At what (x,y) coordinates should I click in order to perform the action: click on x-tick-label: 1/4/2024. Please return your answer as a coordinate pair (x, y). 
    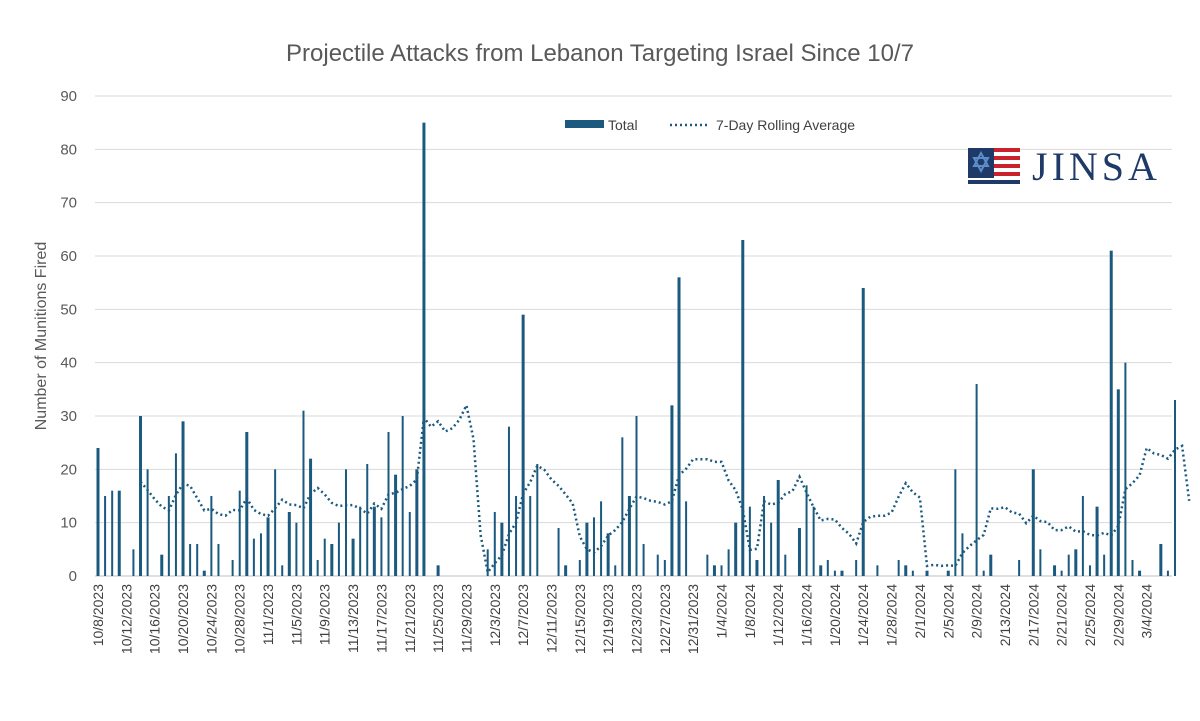
    Looking at the image, I should click on (722, 611).